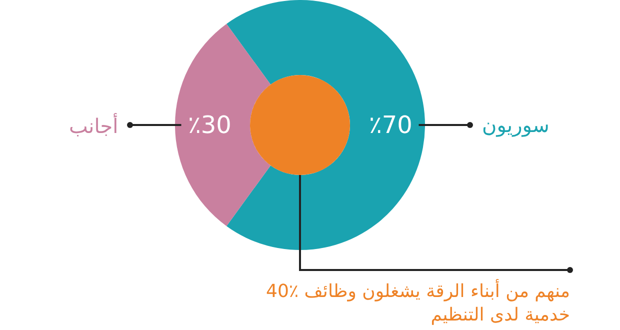  I want to click on data-label: ٪70, so click(390, 125).